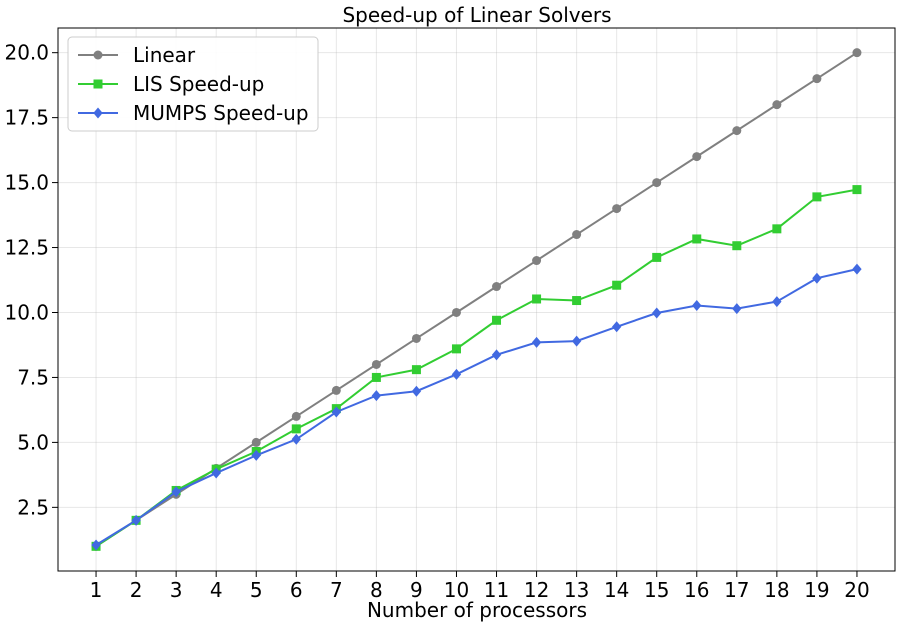  What do you see at coordinates (33, 507) in the screenshot?
I see `y-tick-label: 2.5` at bounding box center [33, 507].